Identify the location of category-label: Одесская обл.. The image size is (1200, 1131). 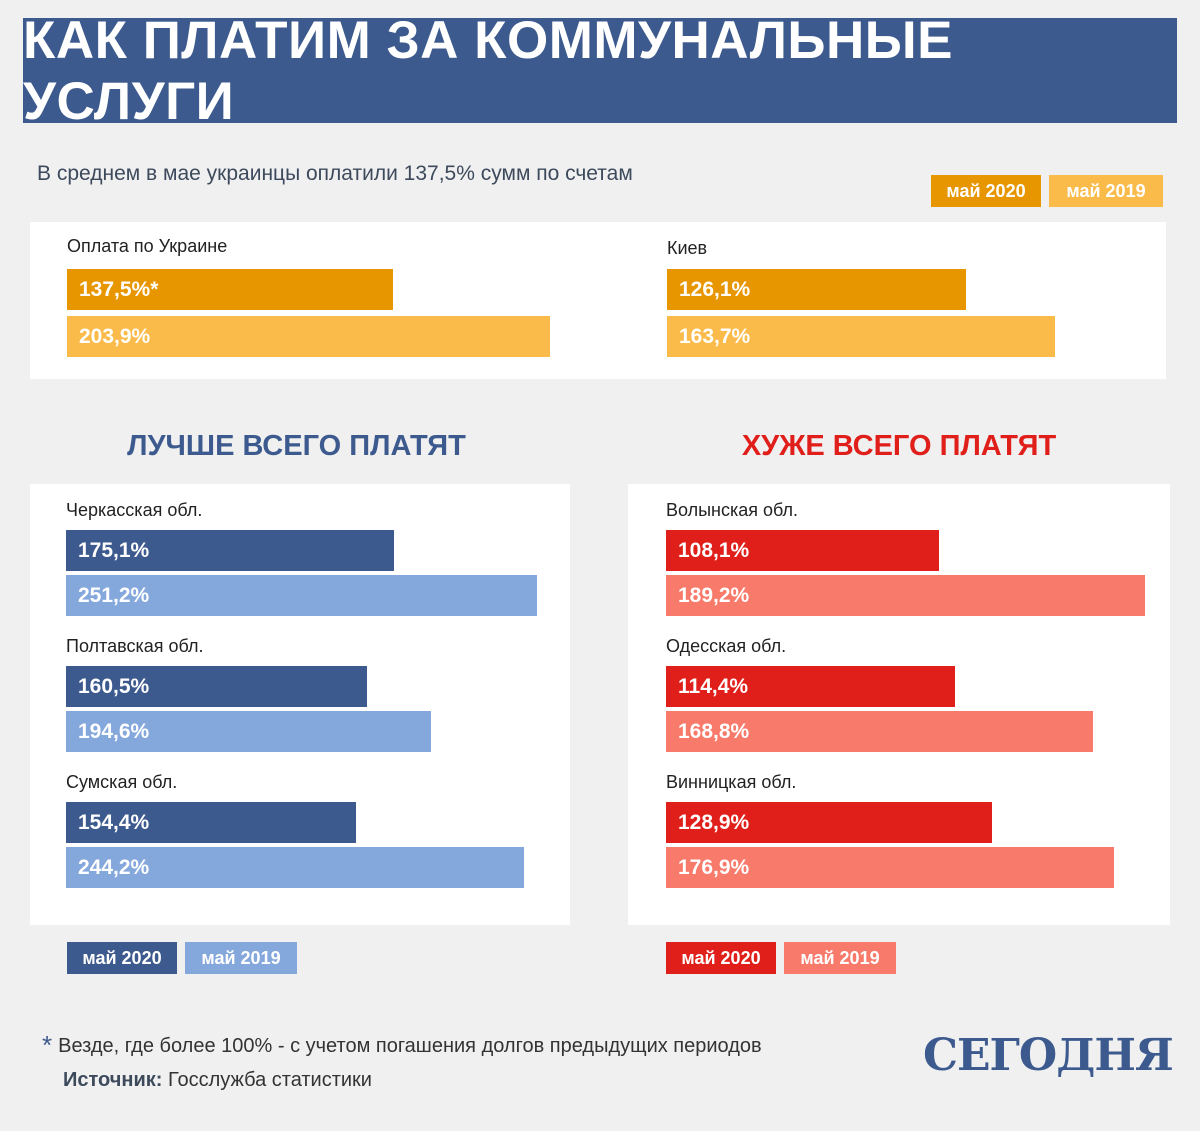
(726, 646).